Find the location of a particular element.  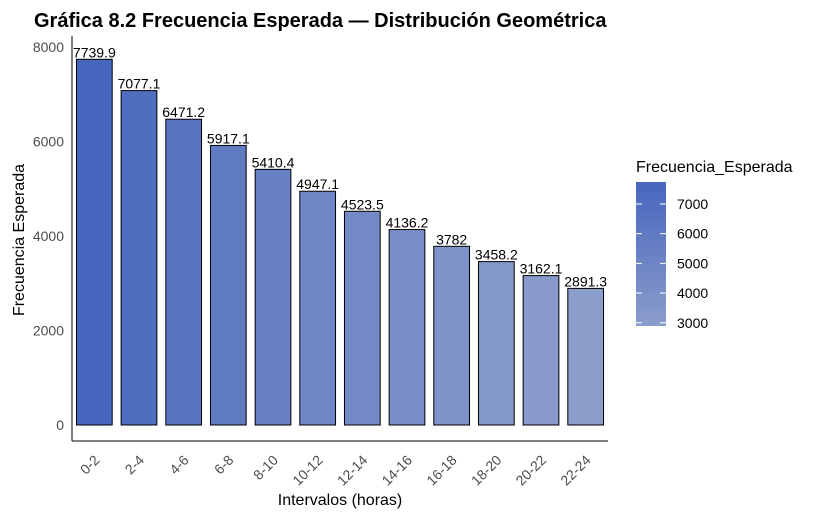

data-label: 4947.1 is located at coordinates (317, 184).